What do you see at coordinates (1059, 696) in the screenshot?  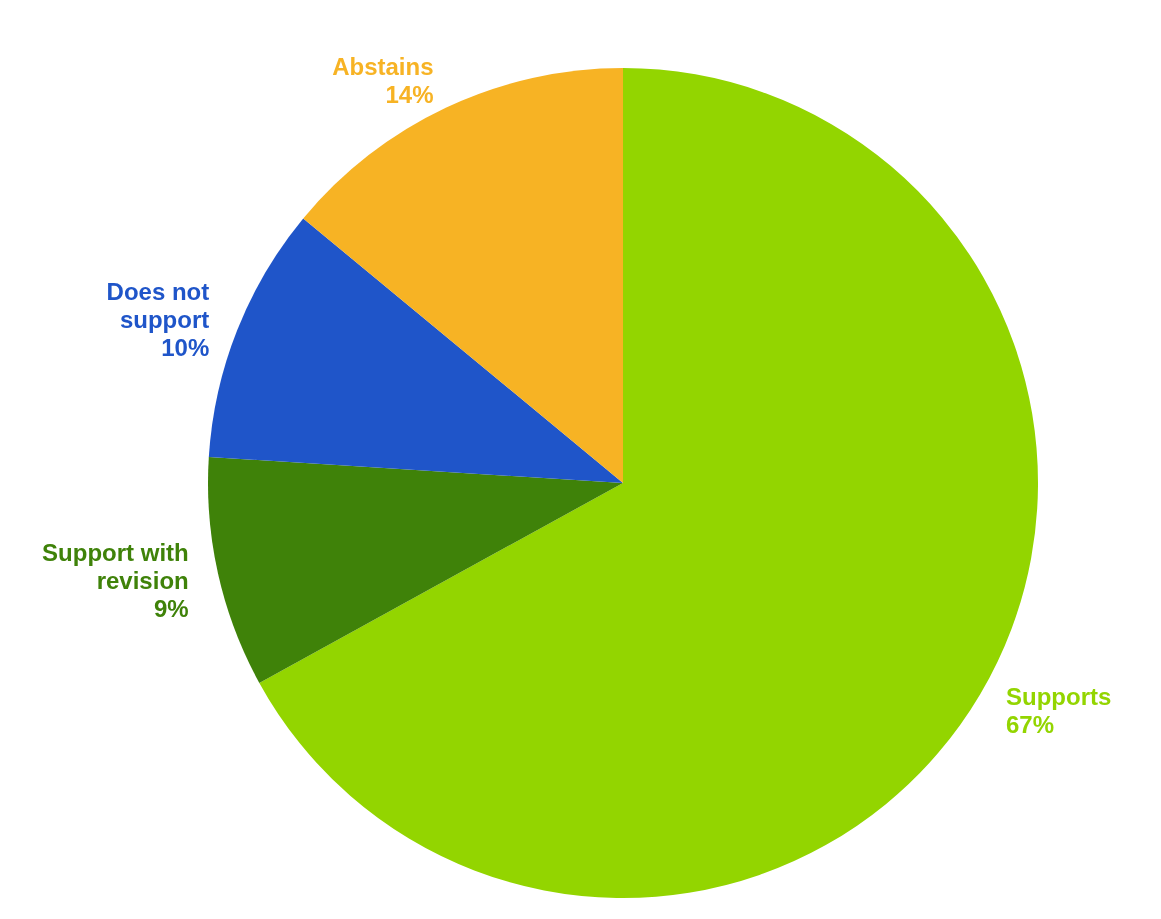 I see `slice-label: Supports` at bounding box center [1059, 696].